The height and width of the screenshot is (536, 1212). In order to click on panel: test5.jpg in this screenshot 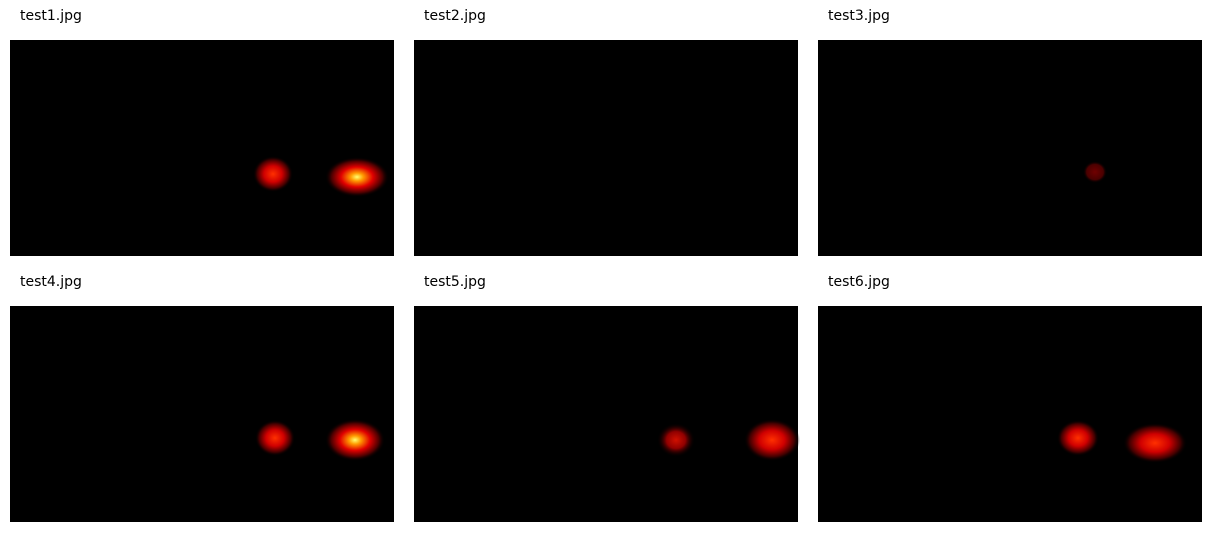, I will do `click(607, 398)`.